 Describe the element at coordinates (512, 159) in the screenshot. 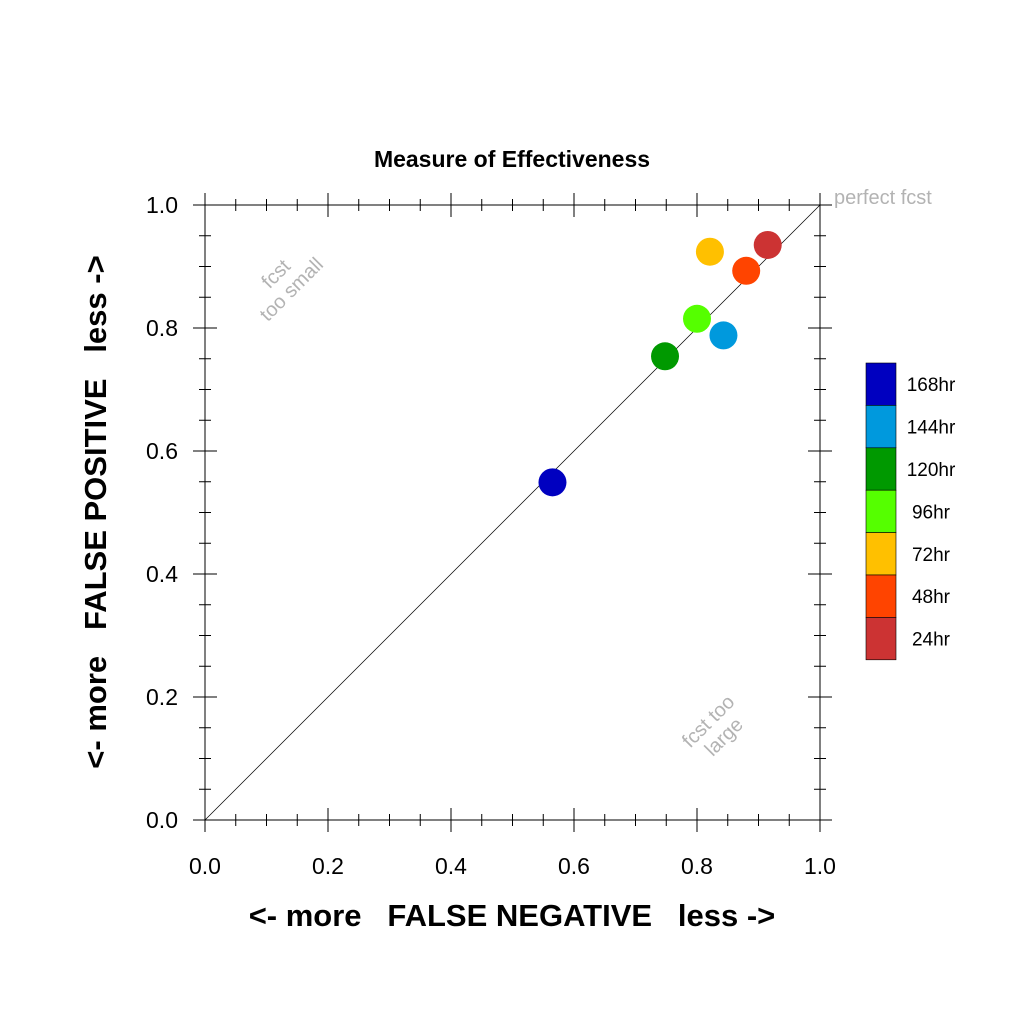

I see `chart-title: Measure of Effectiveness` at that location.